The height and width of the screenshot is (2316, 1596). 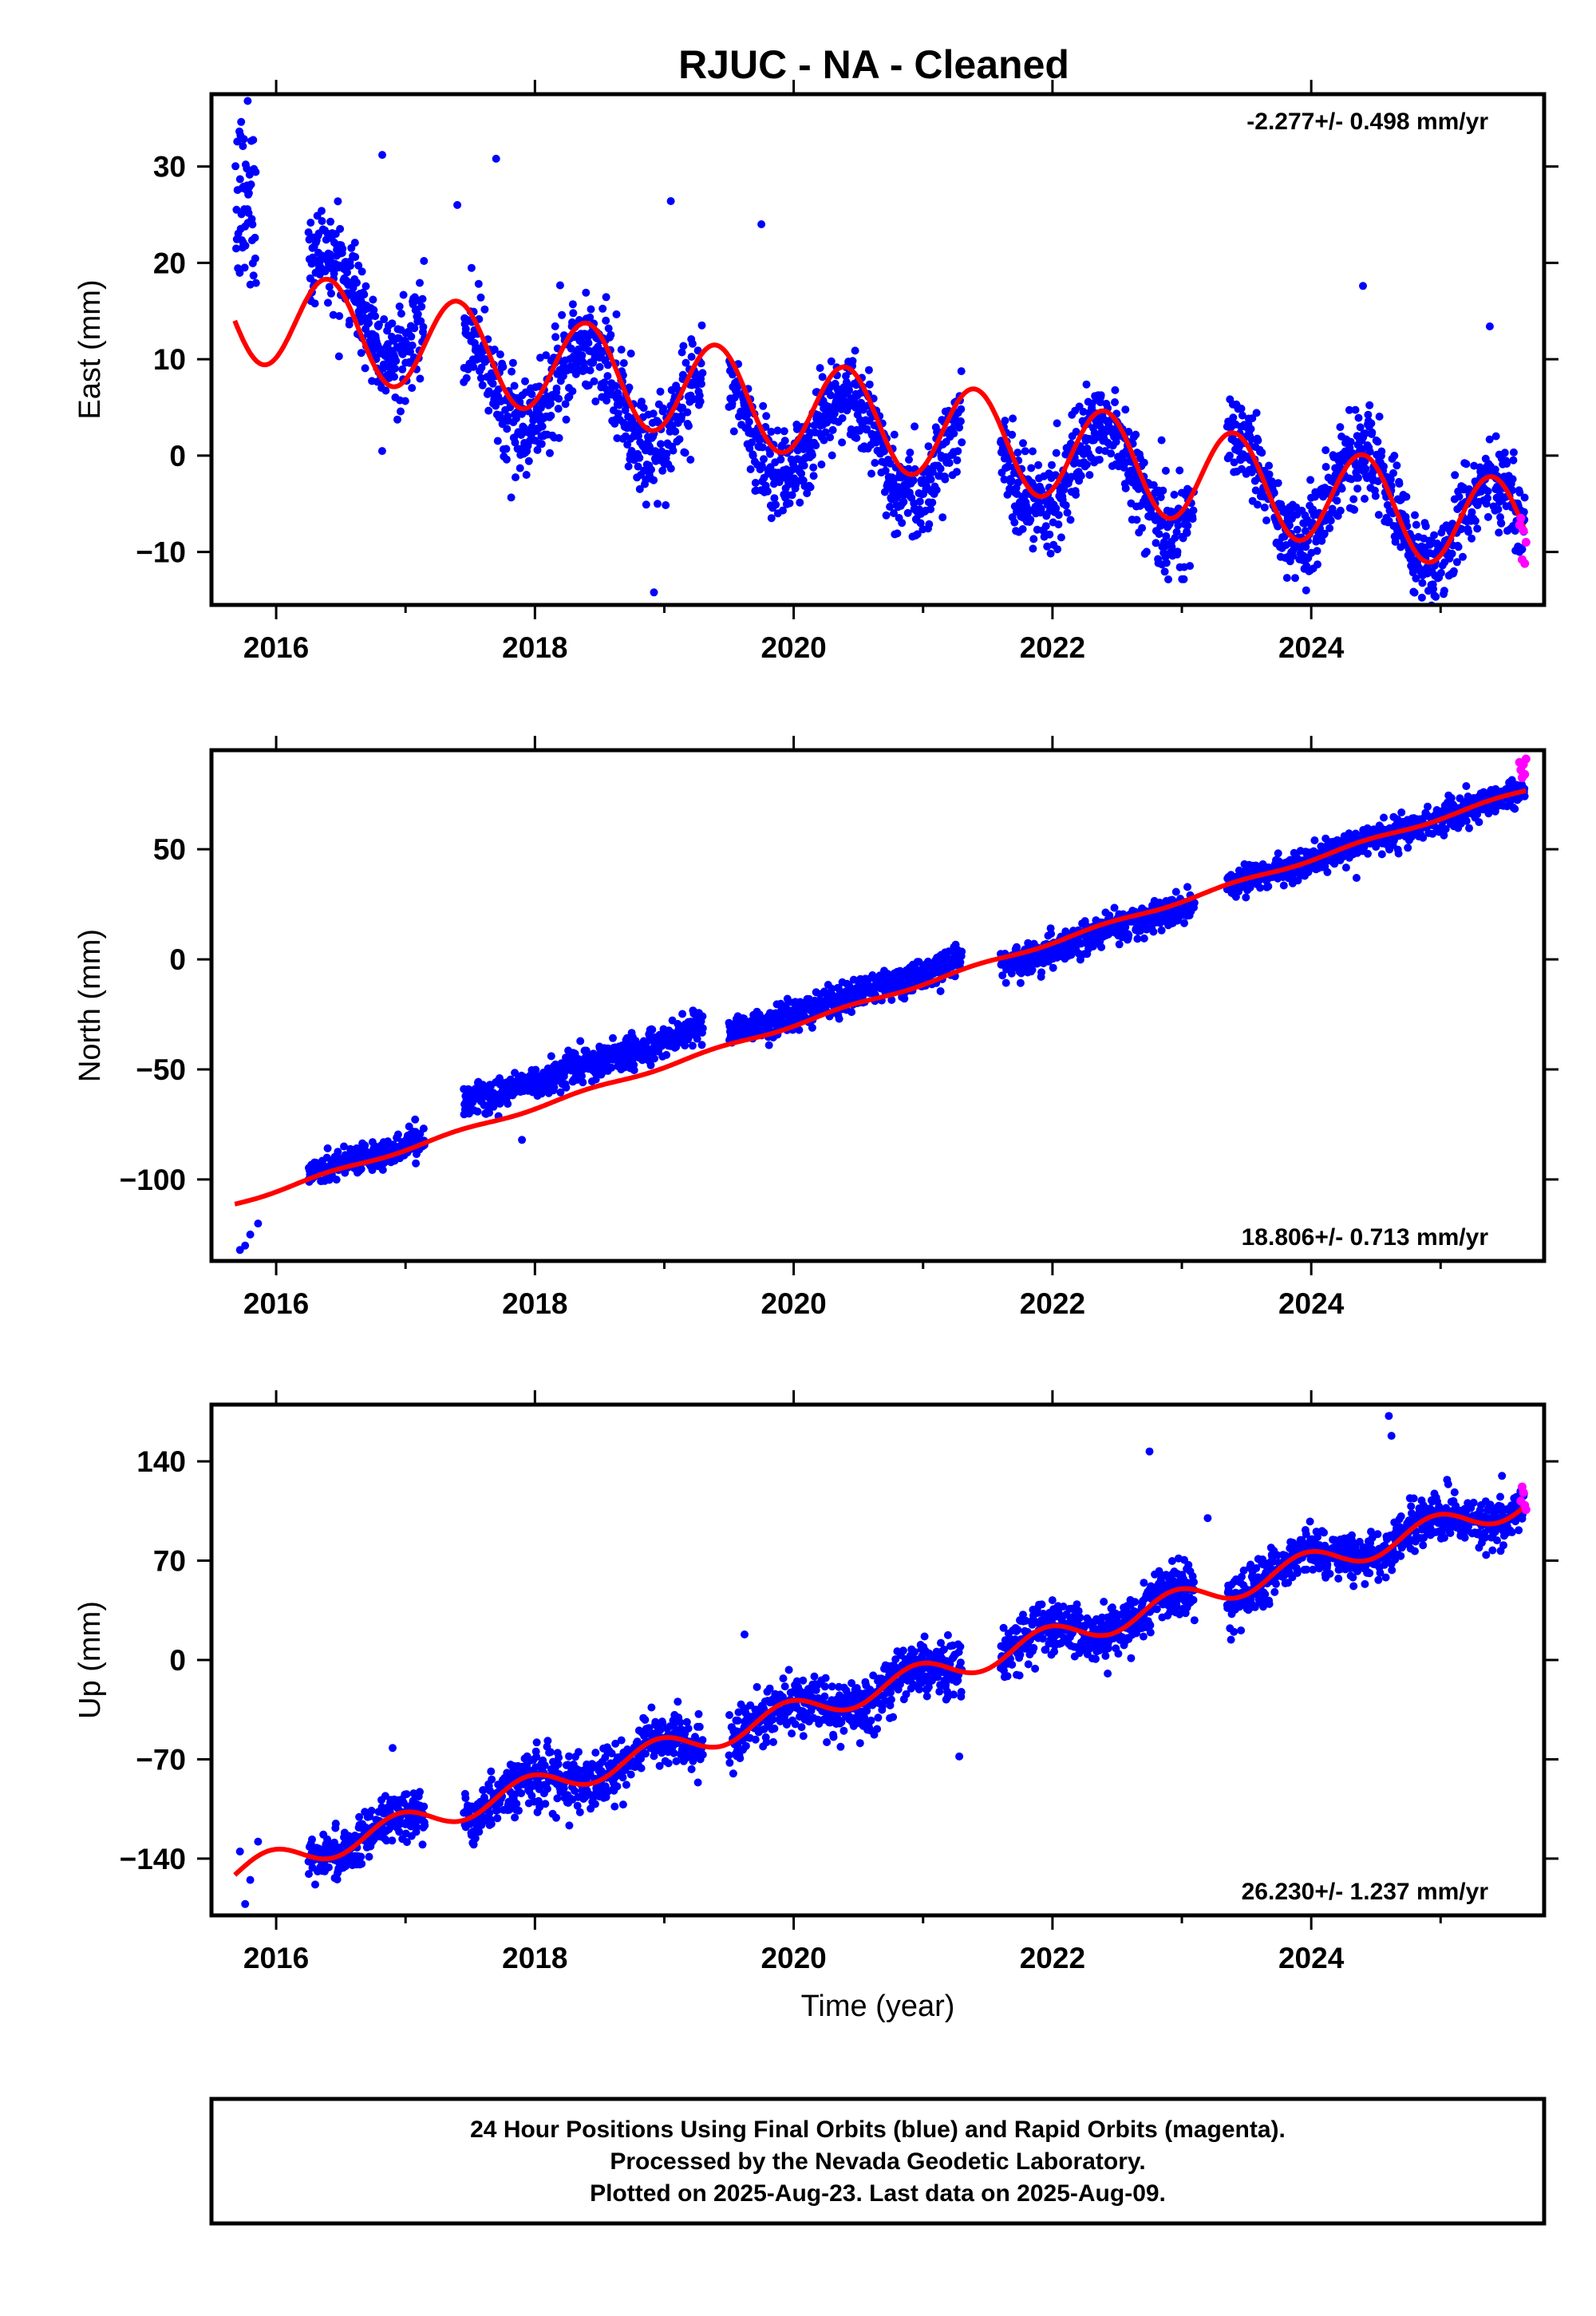 What do you see at coordinates (276, 647) in the screenshot?
I see `east-x-tick-label: 2016` at bounding box center [276, 647].